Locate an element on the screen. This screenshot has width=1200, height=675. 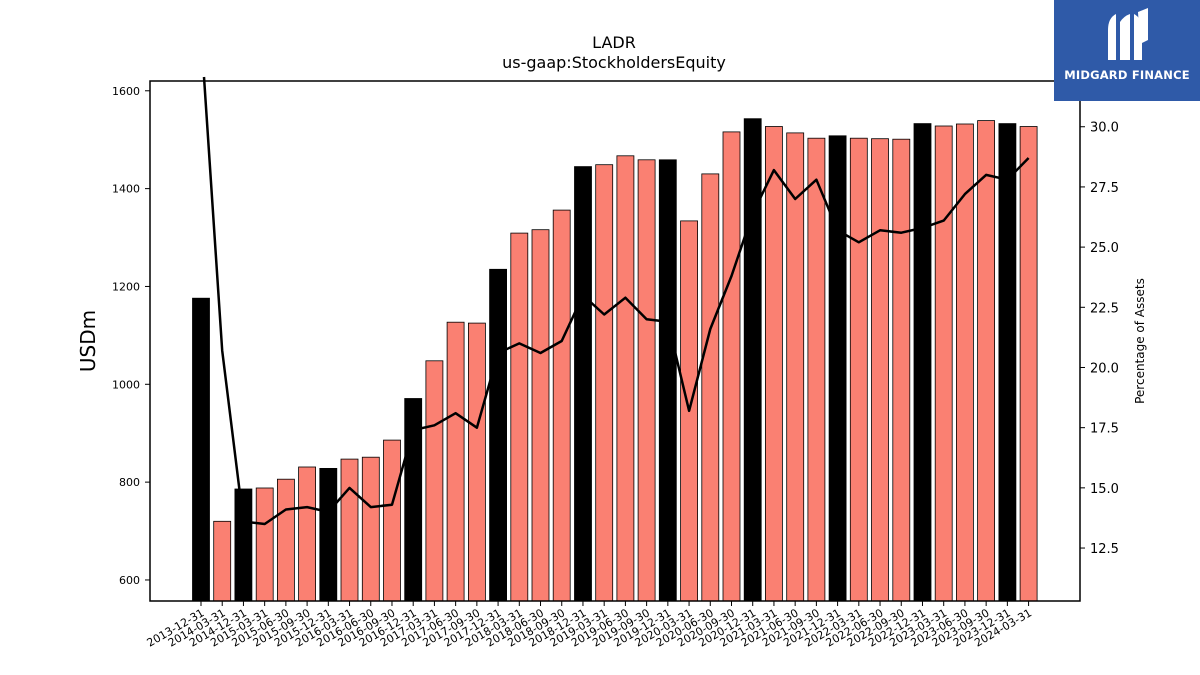
y-tick-label: 1600 is located at coordinates (126, 91).